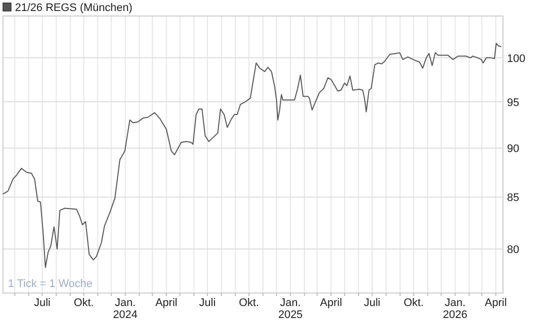 Image resolution: width=545 pixels, height=327 pixels. Describe the element at coordinates (513, 102) in the screenshot. I see `y-tick-label: 95` at that location.